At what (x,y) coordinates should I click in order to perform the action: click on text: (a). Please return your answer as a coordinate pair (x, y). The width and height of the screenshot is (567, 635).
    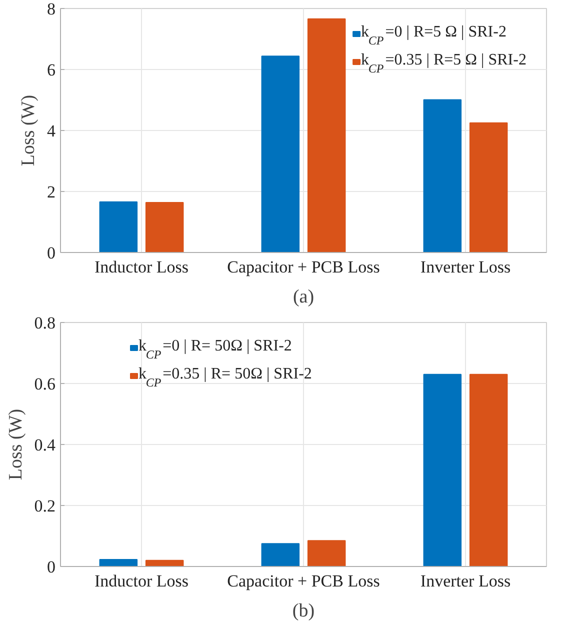
    Looking at the image, I should click on (303, 297).